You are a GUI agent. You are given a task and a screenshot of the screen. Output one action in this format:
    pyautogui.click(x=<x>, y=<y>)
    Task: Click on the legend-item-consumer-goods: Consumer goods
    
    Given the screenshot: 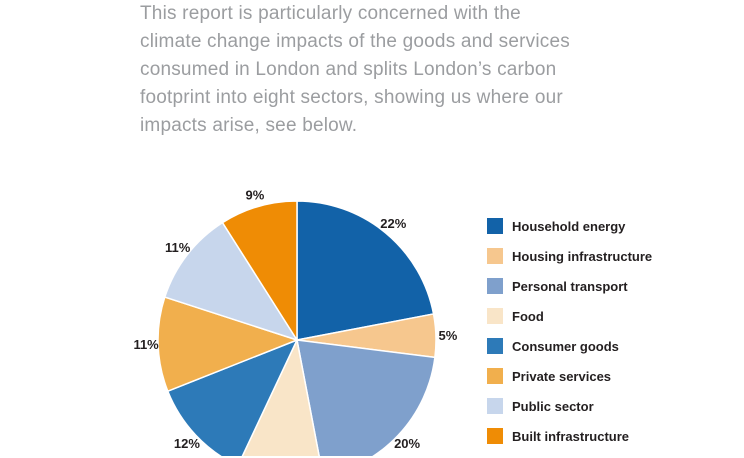 What is the action you would take?
    pyautogui.click(x=569, y=346)
    